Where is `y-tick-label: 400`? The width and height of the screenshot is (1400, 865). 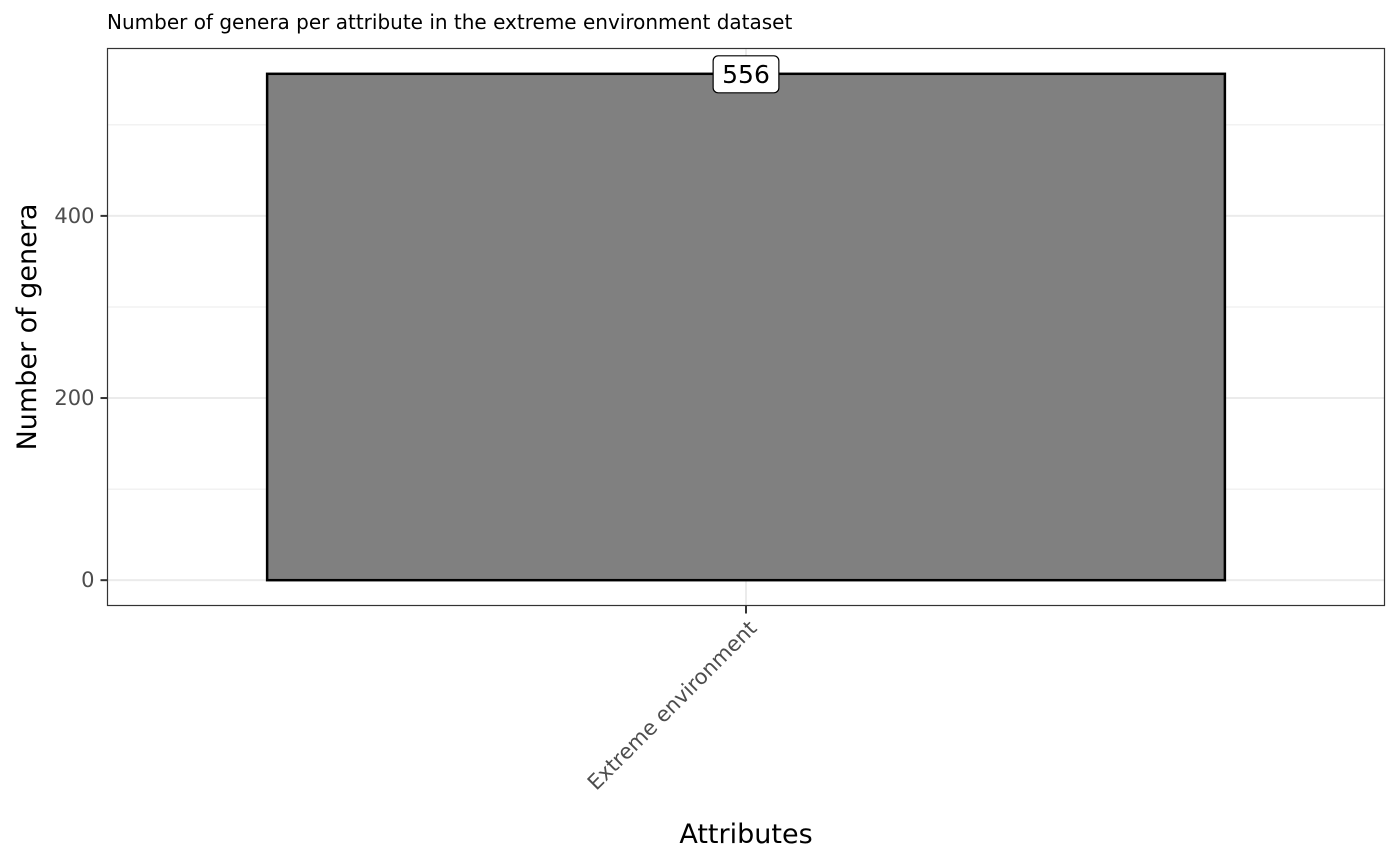
y-tick-label: 400 is located at coordinates (74, 216).